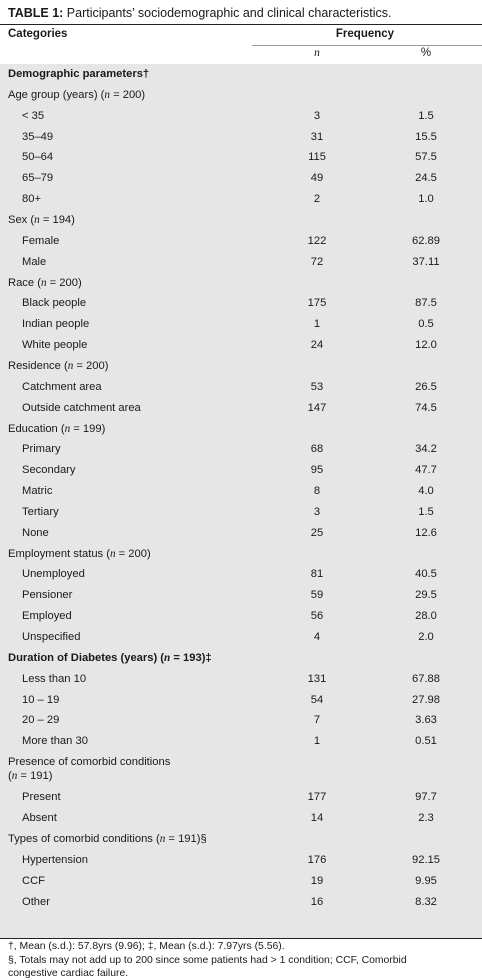 The image size is (482, 980). What do you see at coordinates (77, 94) in the screenshot?
I see `row-label: Age group (years) (n = 200)` at bounding box center [77, 94].